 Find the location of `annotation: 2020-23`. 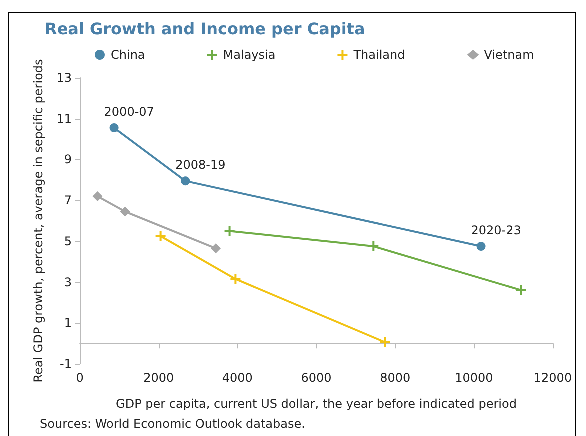

annotation: 2020-23 is located at coordinates (496, 231).